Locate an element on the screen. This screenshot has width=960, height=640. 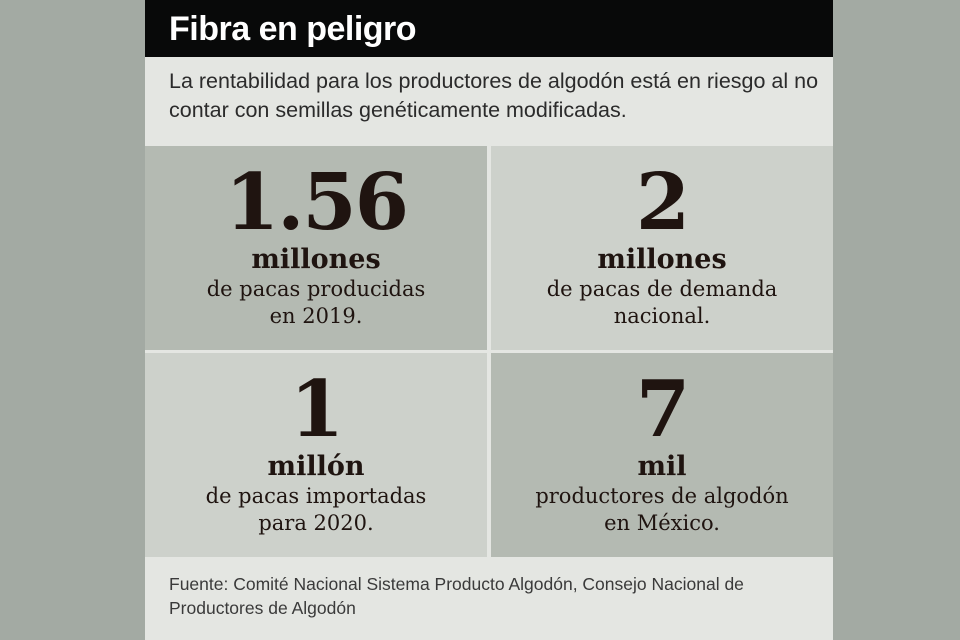
stat-desc-line1: de pacas de demanda is located at coordinates (662, 289).